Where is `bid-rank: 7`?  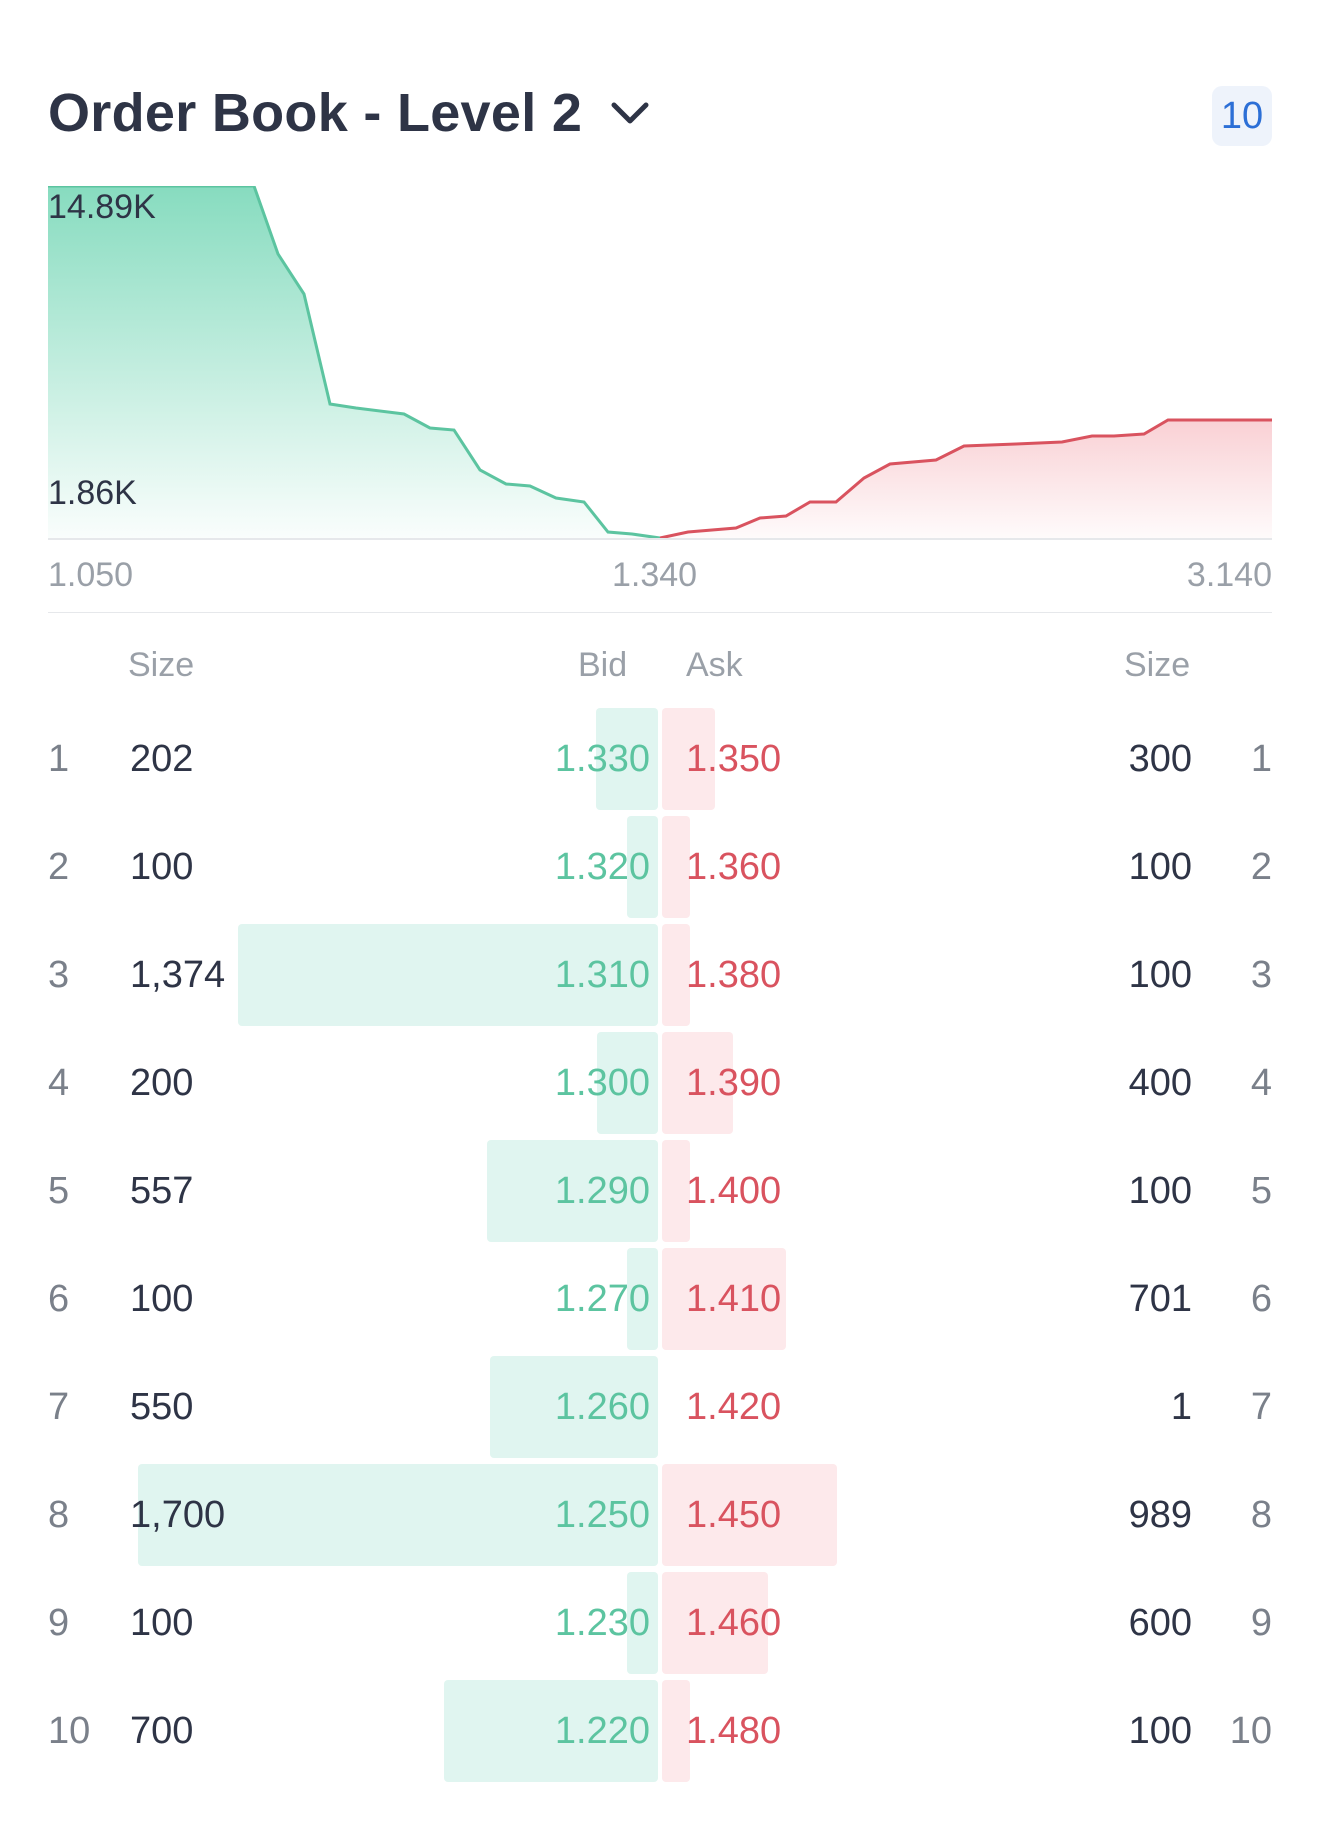
bid-rank: 7 is located at coordinates (59, 1407).